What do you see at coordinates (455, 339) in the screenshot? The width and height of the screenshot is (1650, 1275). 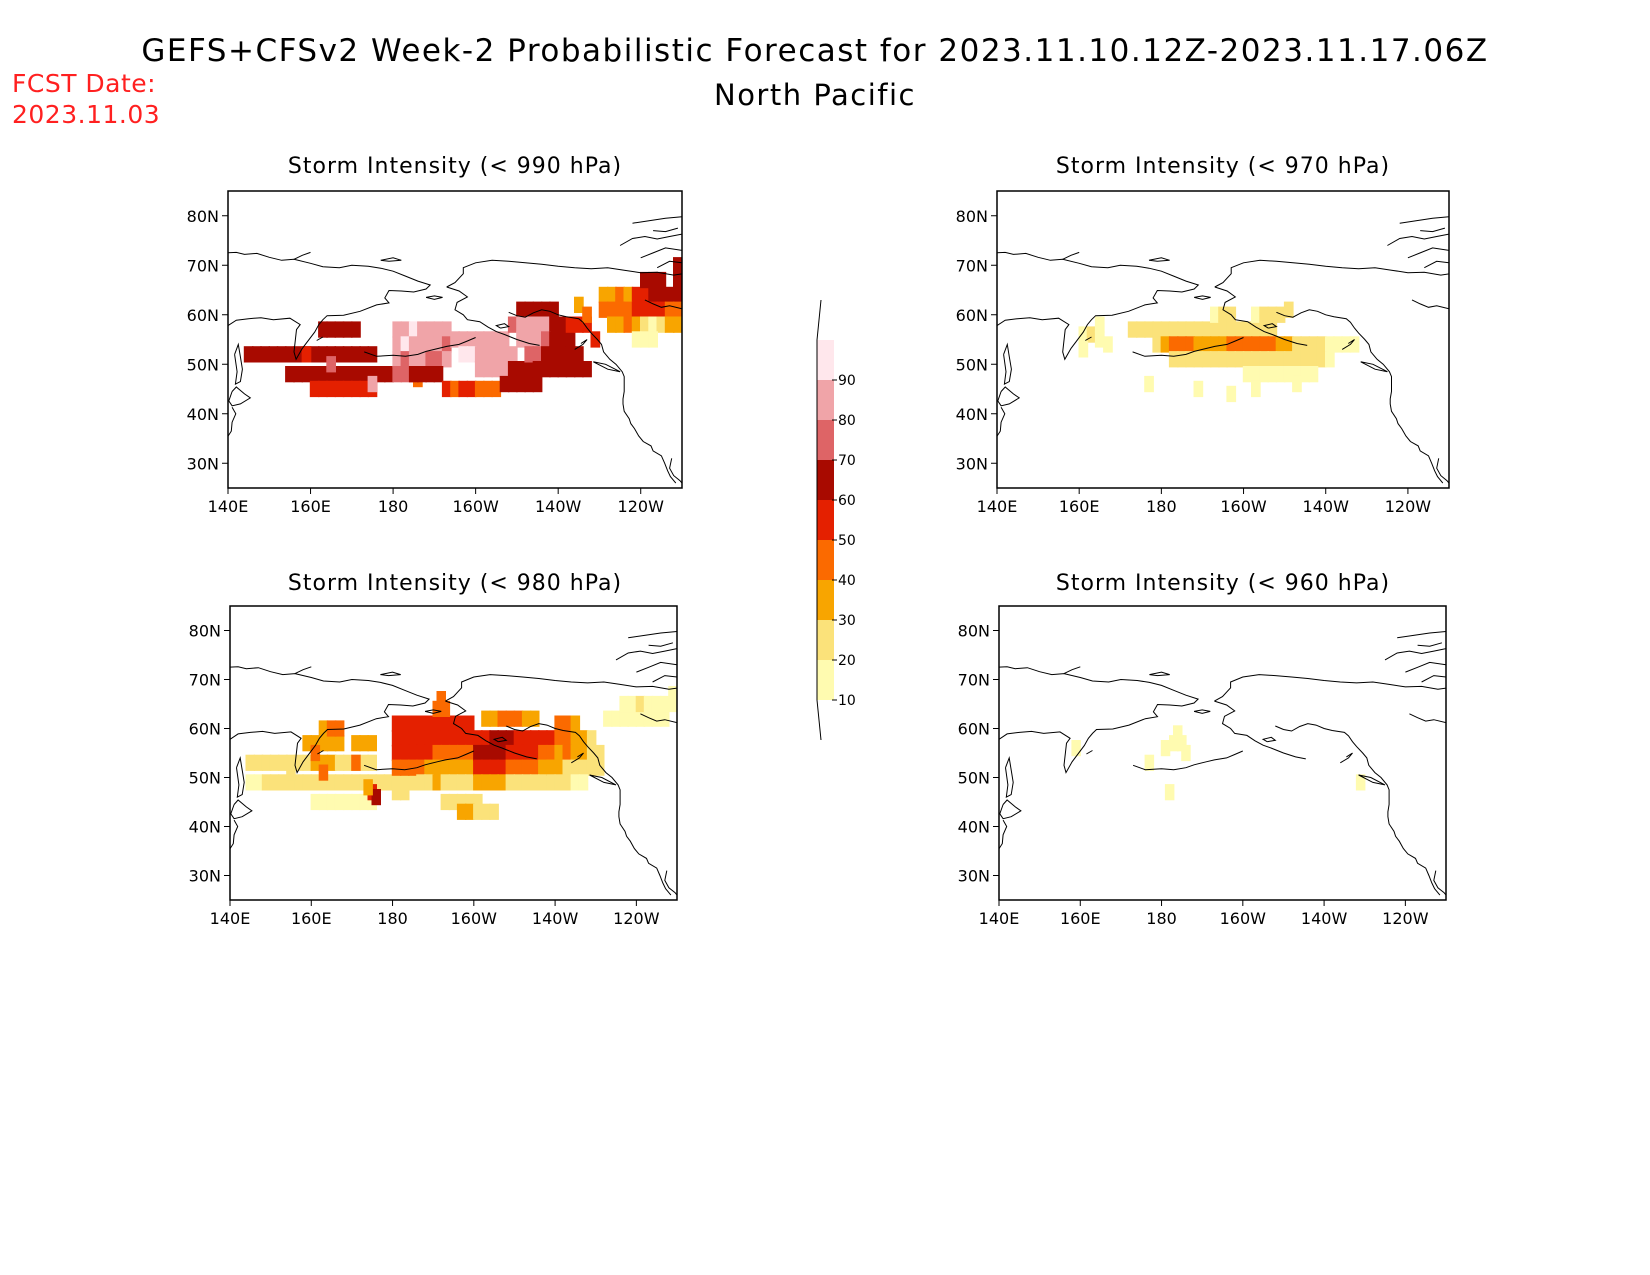 I see `map-frame` at bounding box center [455, 339].